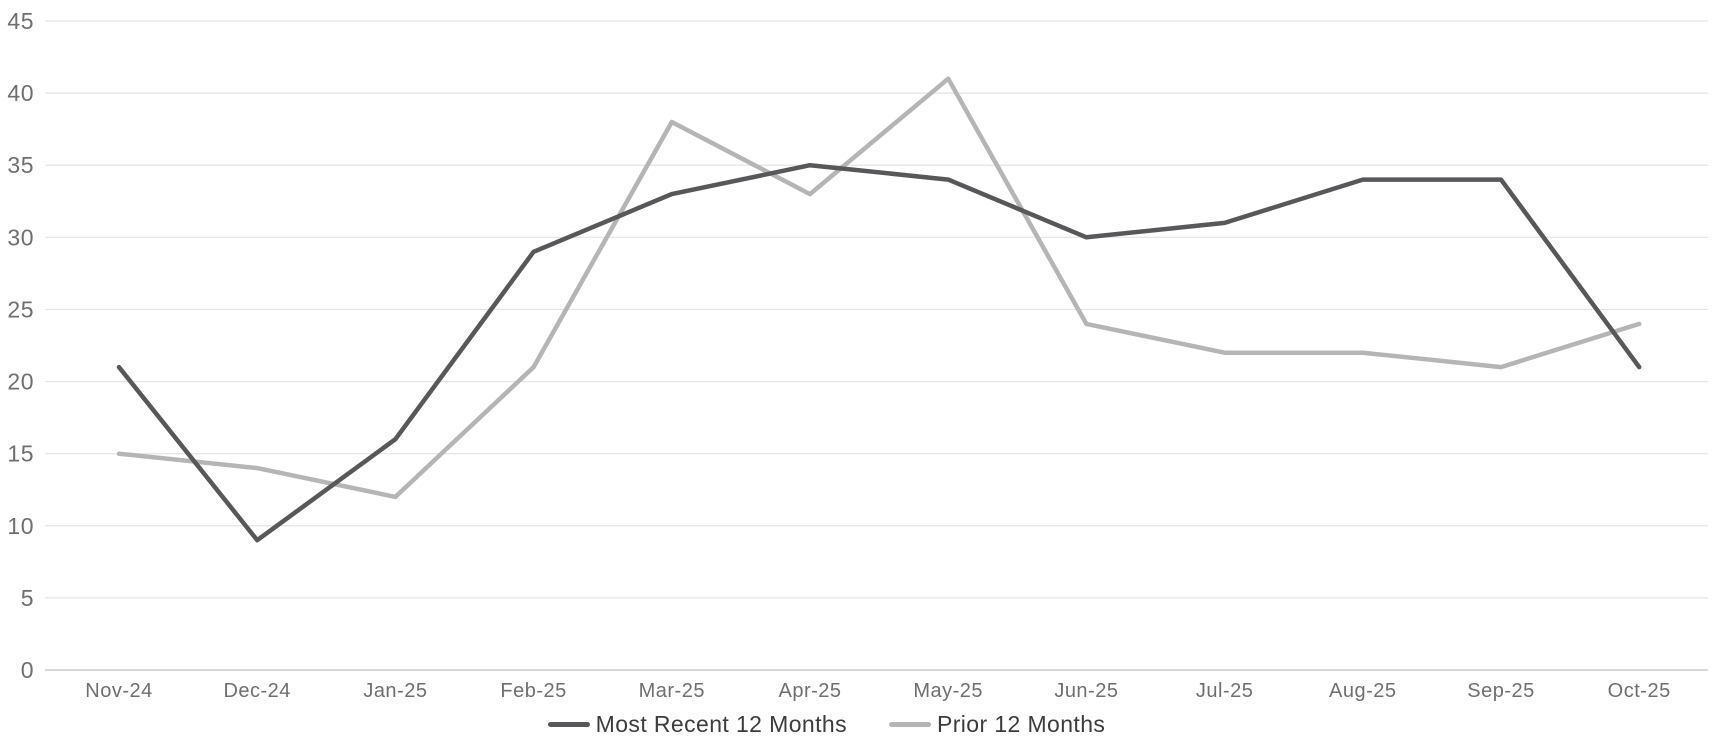  Describe the element at coordinates (20, 454) in the screenshot. I see `y-tick-label: 15` at that location.